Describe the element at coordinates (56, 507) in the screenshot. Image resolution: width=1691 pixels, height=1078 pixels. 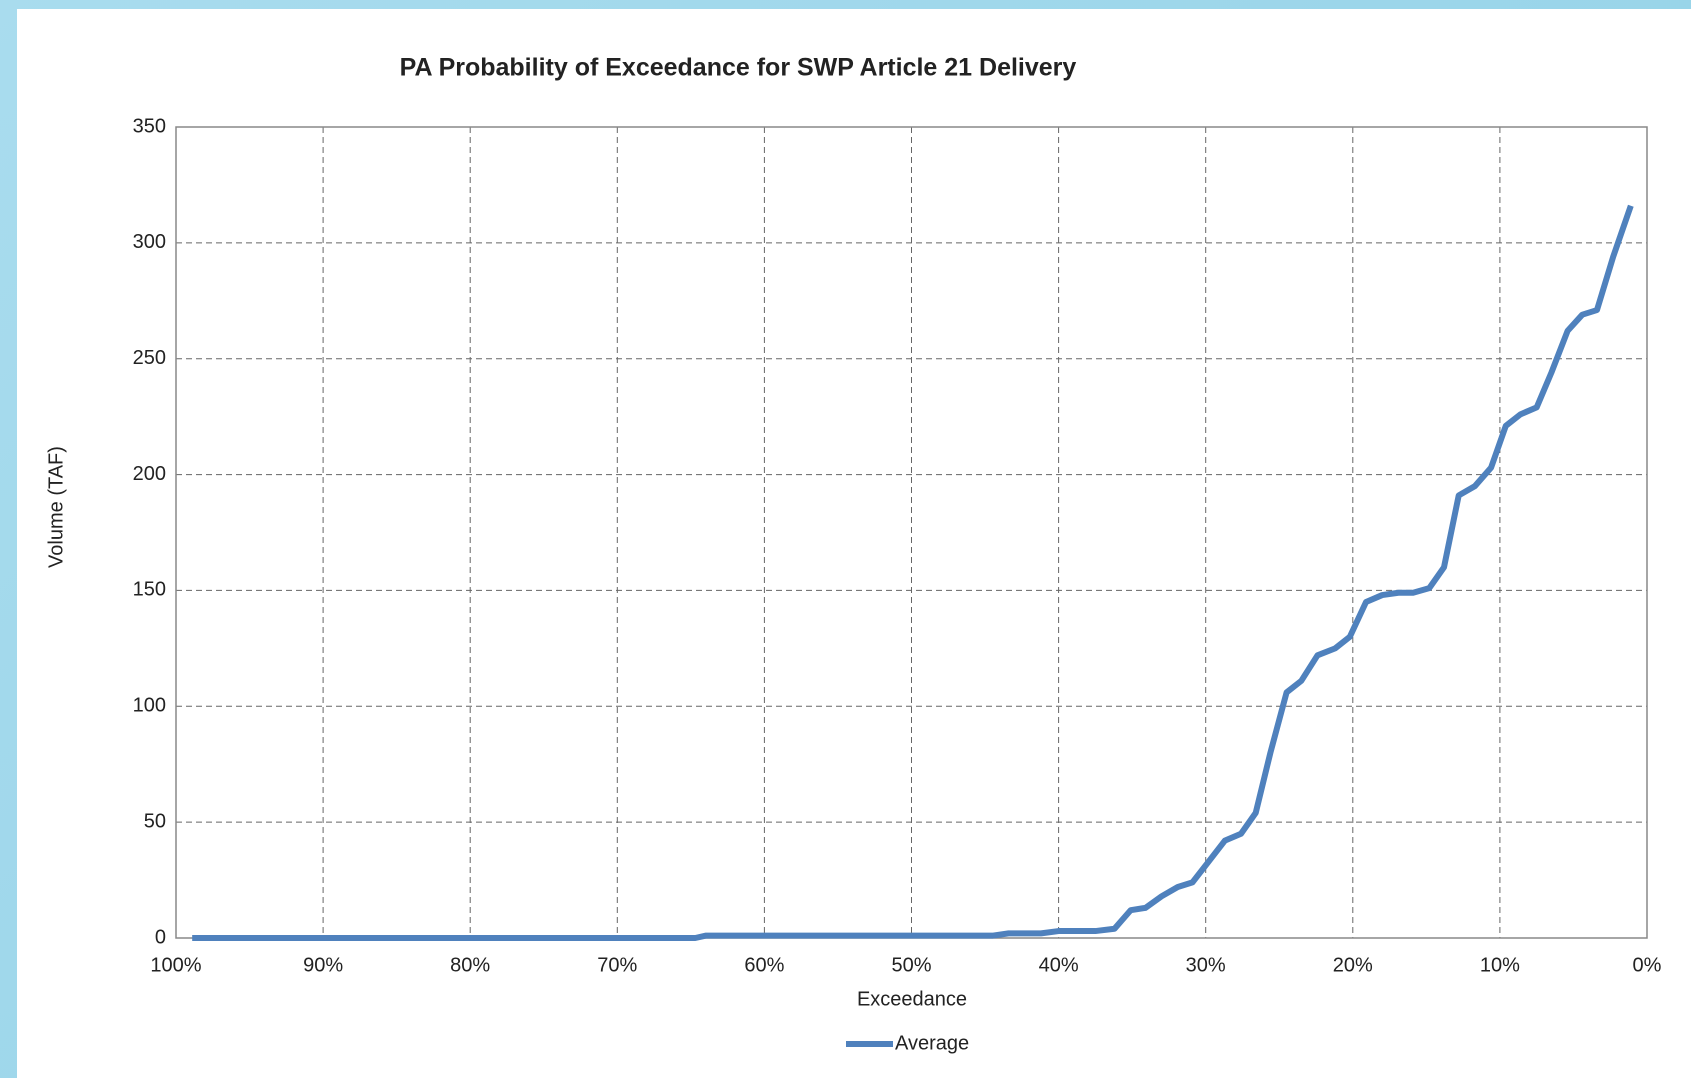
I see `y-axis-label: Volume (TAF)` at that location.